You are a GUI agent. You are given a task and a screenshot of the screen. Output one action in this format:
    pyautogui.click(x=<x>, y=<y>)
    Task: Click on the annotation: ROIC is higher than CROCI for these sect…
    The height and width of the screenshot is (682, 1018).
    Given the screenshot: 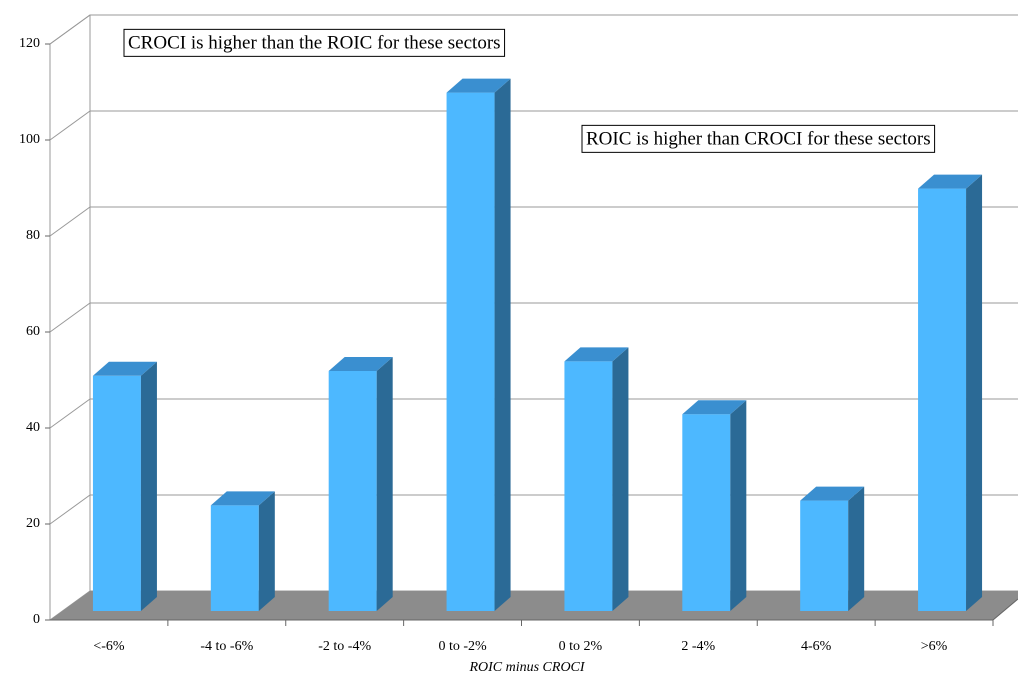 What is the action you would take?
    pyautogui.click(x=758, y=138)
    